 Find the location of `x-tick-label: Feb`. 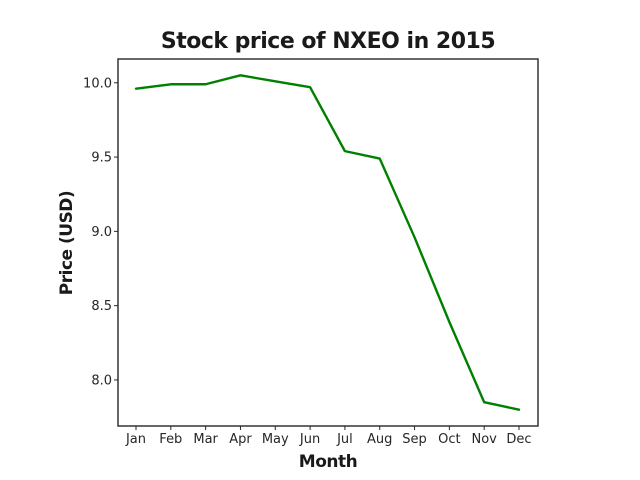

x-tick-label: Feb is located at coordinates (170, 439).